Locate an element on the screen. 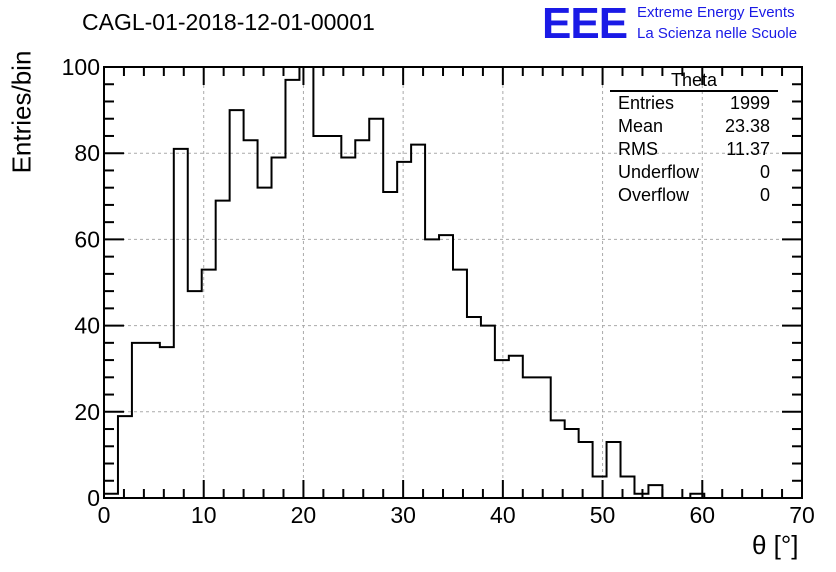  x-tick-label: 10 is located at coordinates (204, 515).